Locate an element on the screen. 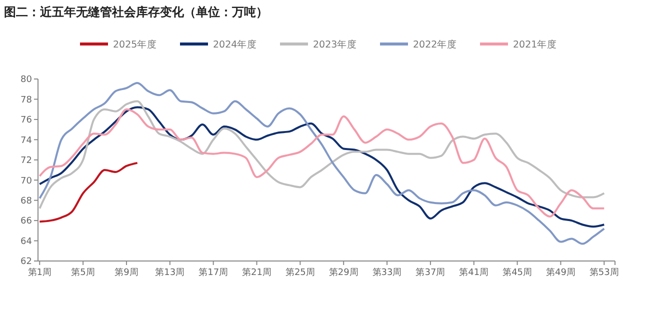 The image size is (660, 321). x-tick-label: 第21周 is located at coordinates (257, 272).